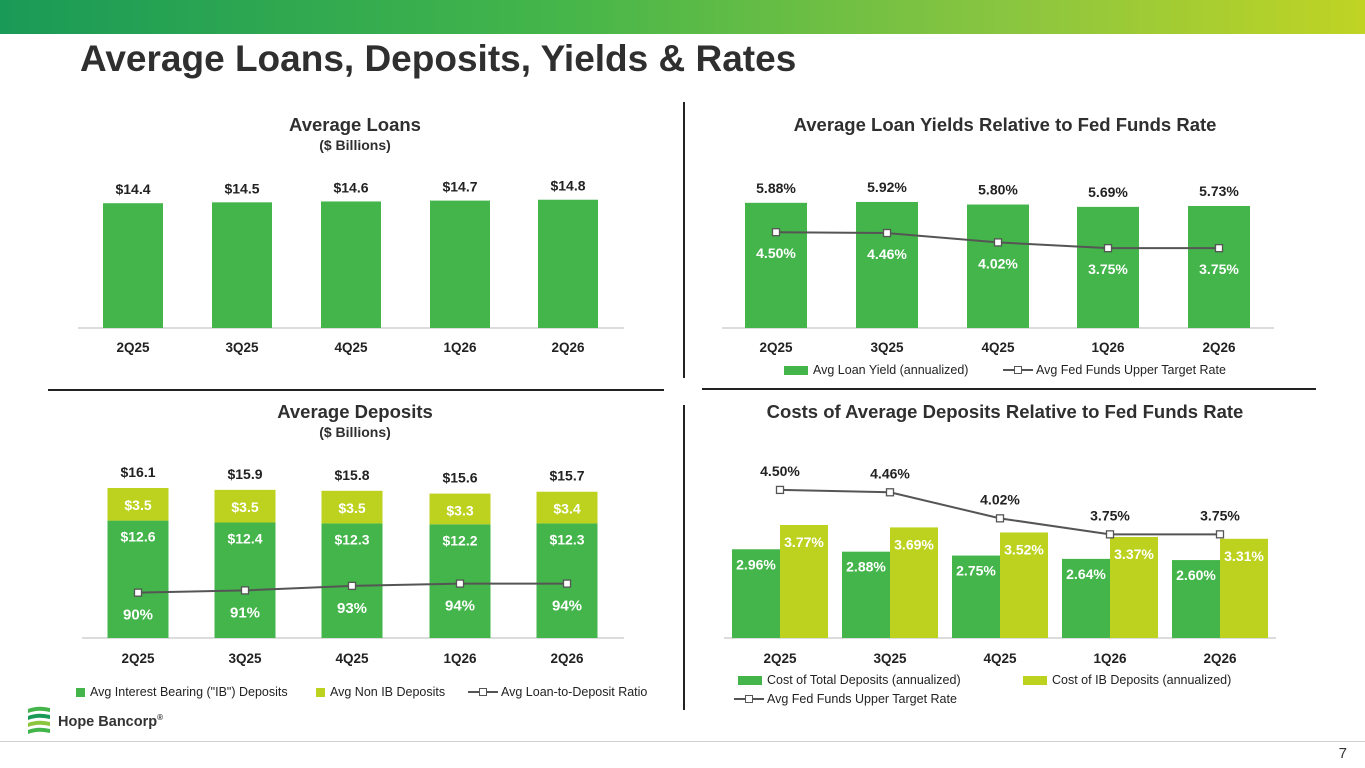 The width and height of the screenshot is (1365, 768). Describe the element at coordinates (459, 478) in the screenshot. I see `total-deposits-label-1Q26: $15.6` at that location.